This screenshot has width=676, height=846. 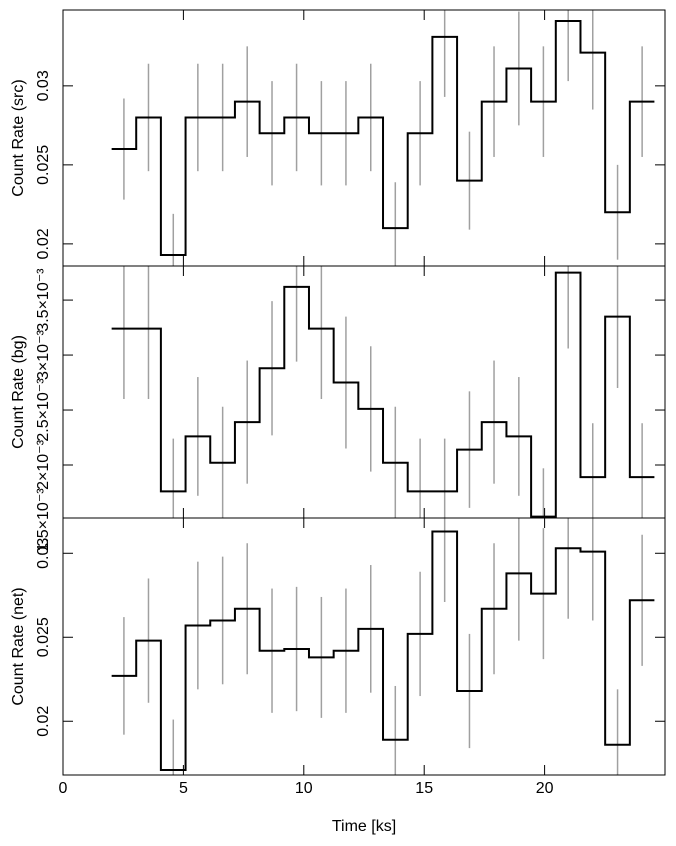 What do you see at coordinates (424, 788) in the screenshot?
I see `x-tick-label: 15` at bounding box center [424, 788].